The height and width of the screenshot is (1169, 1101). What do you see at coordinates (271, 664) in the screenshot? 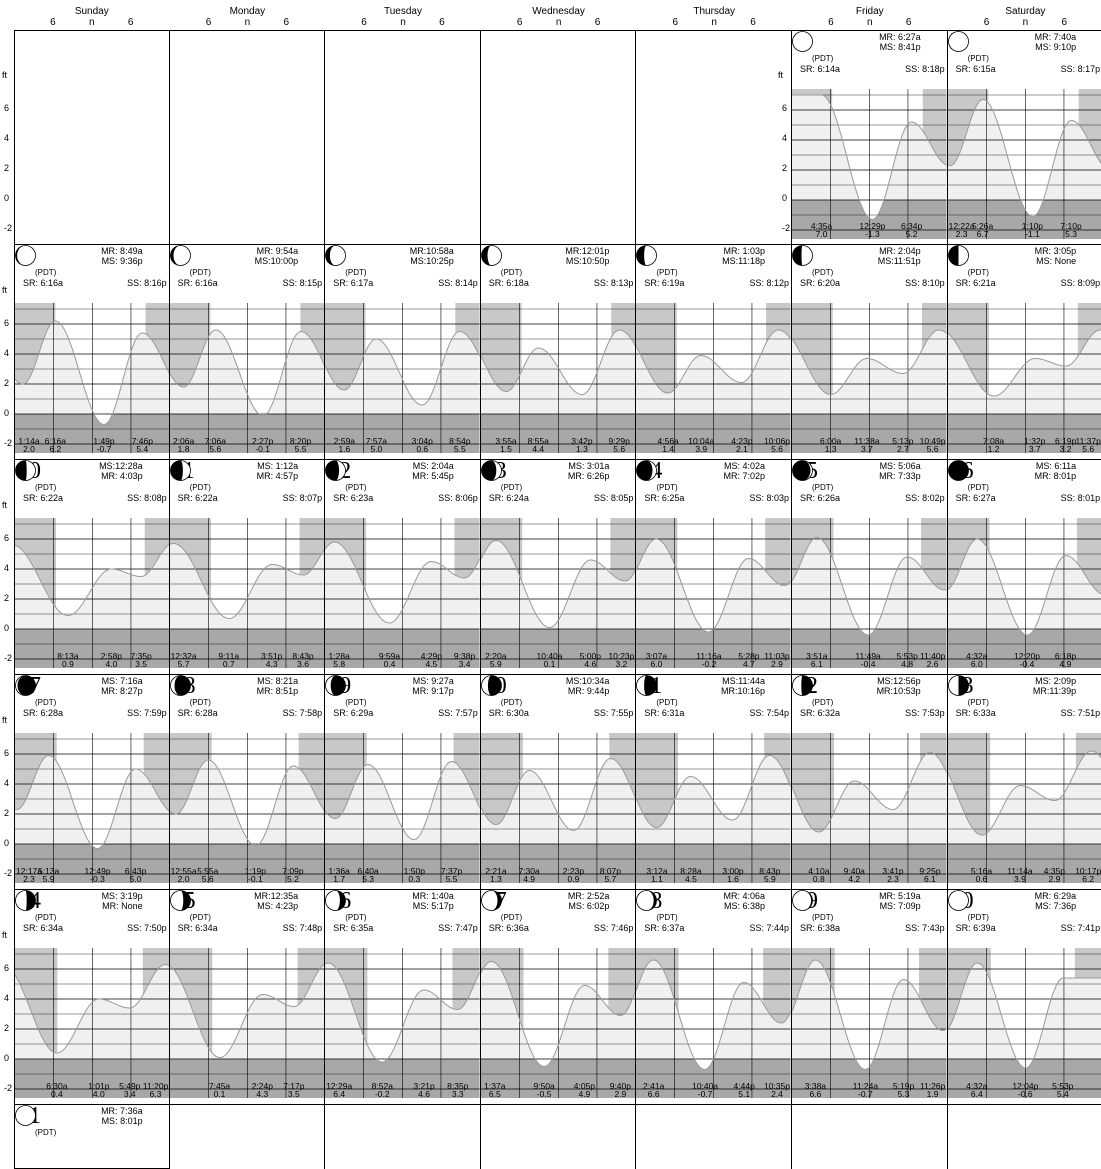
I see `tide-height: 4.3` at bounding box center [271, 664].